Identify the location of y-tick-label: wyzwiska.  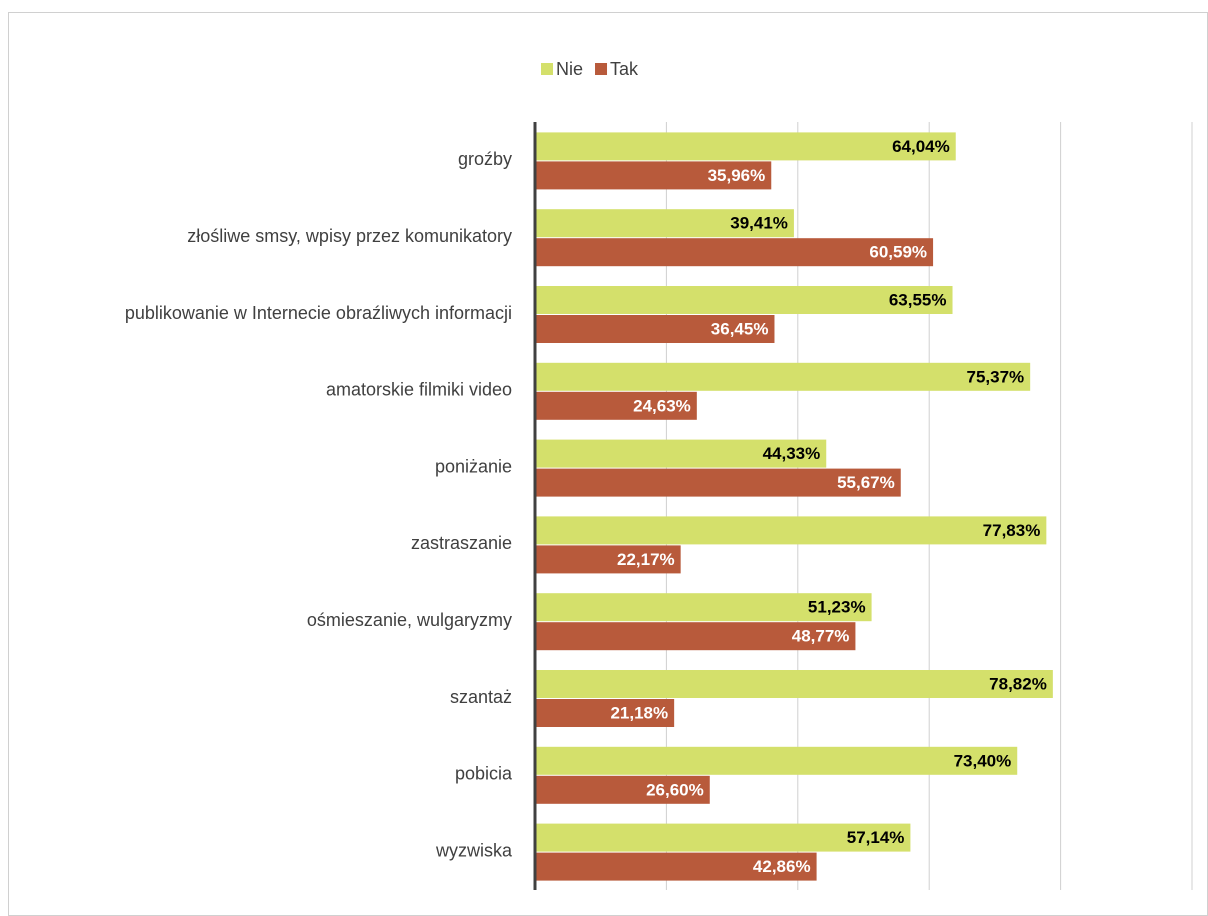
(474, 850).